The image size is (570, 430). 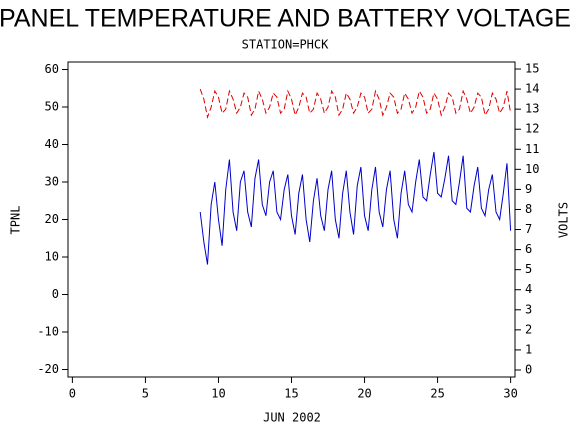 I want to click on y2-tick-label: 1, so click(x=528, y=349).